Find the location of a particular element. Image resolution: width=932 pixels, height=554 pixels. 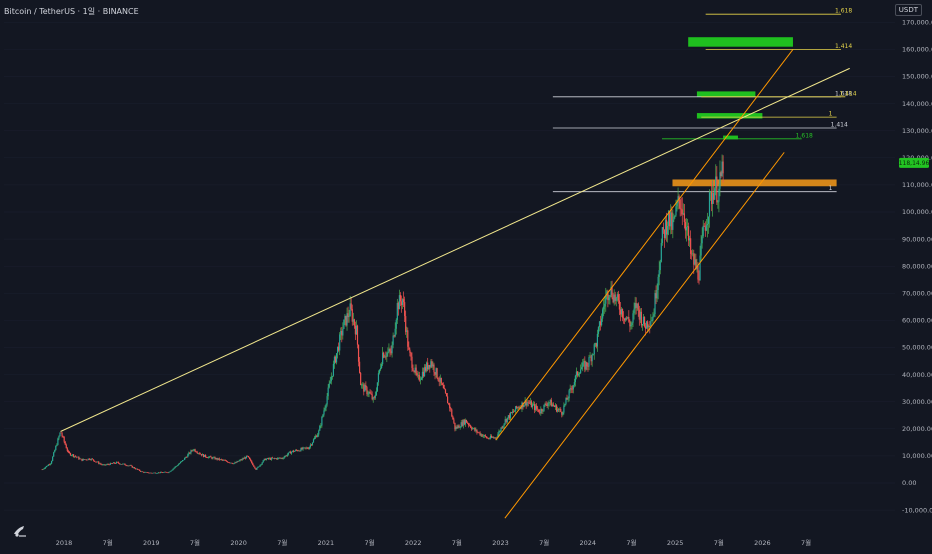

currency-badge: USDT is located at coordinates (908, 10).